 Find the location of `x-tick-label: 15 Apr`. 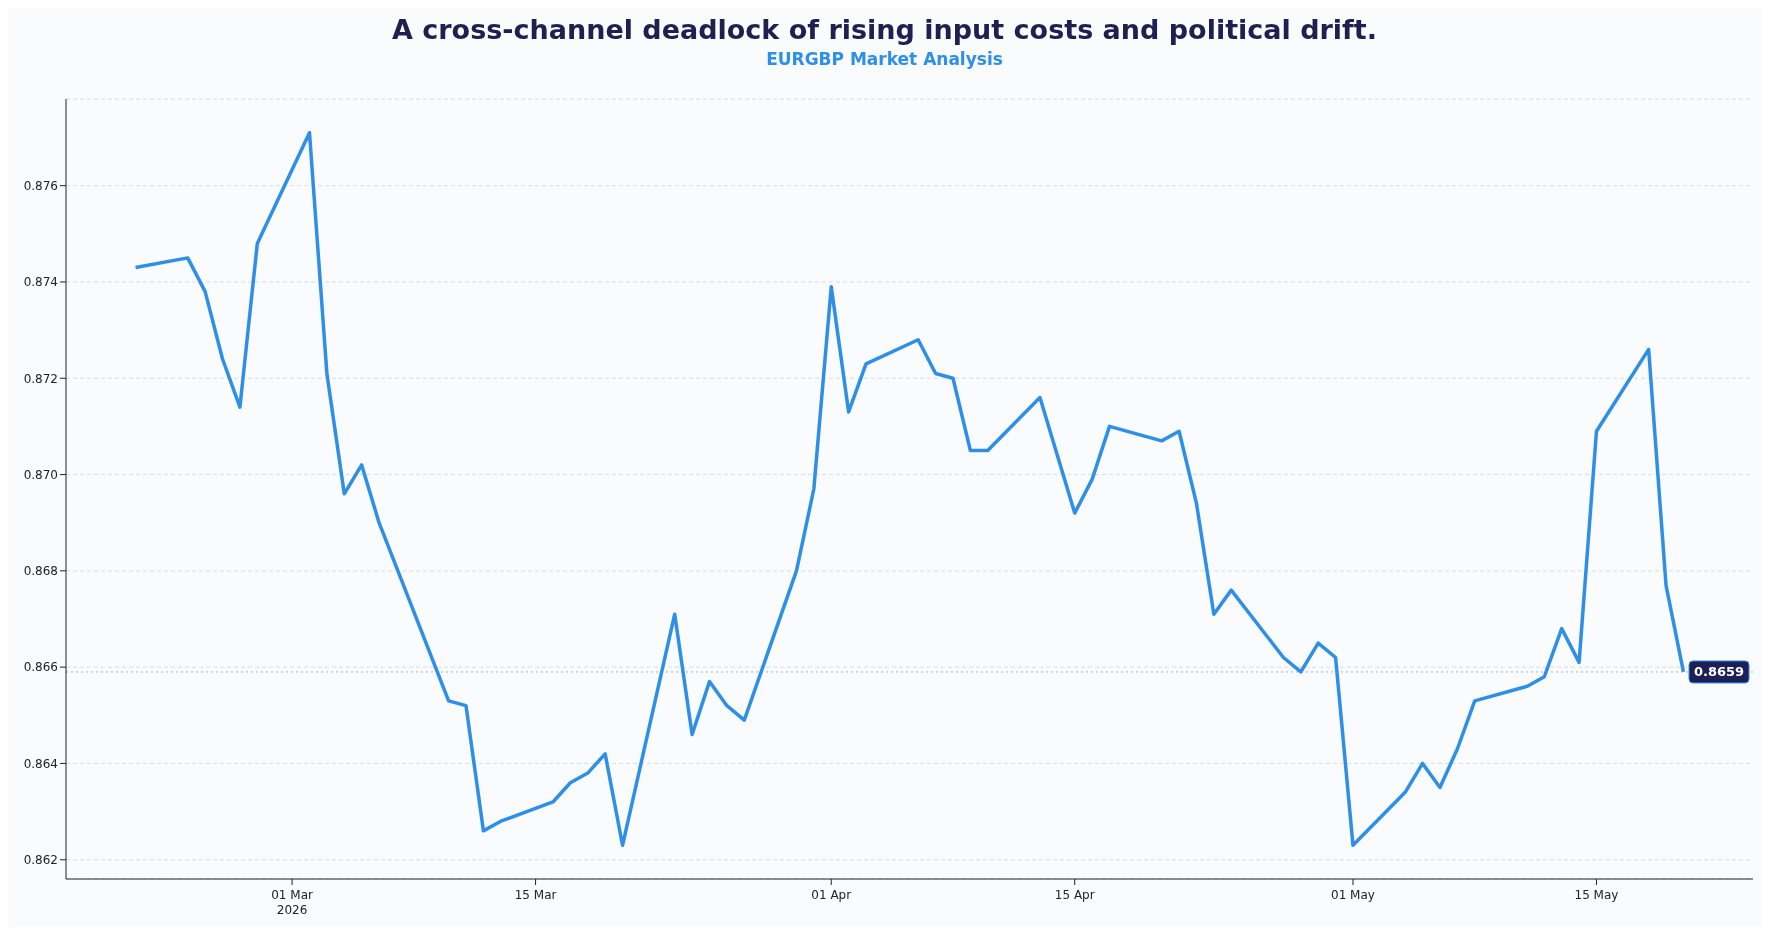

x-tick-label: 15 Apr is located at coordinates (1074, 895).